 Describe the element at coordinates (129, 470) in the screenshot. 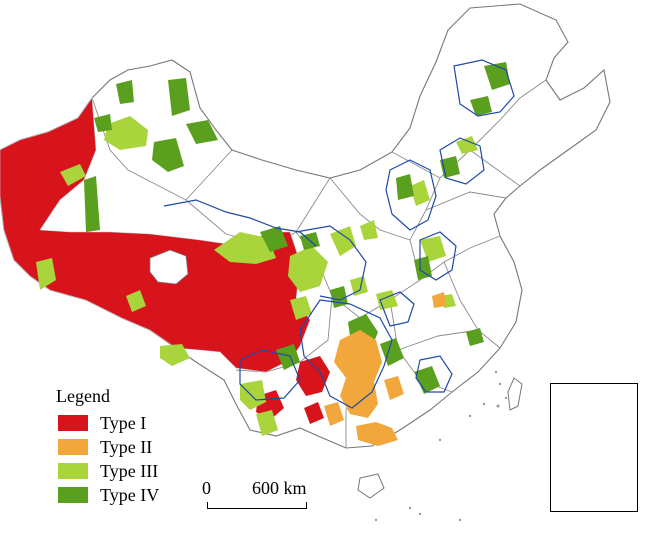

I see `legend-label: Type III` at that location.